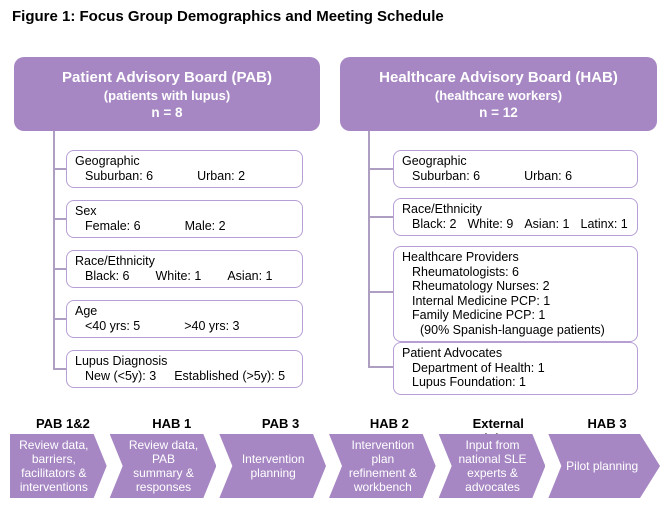 Image resolution: width=667 pixels, height=509 pixels. Describe the element at coordinates (230, 375) in the screenshot. I see `stat-item: Established (>5y): 5` at that location.